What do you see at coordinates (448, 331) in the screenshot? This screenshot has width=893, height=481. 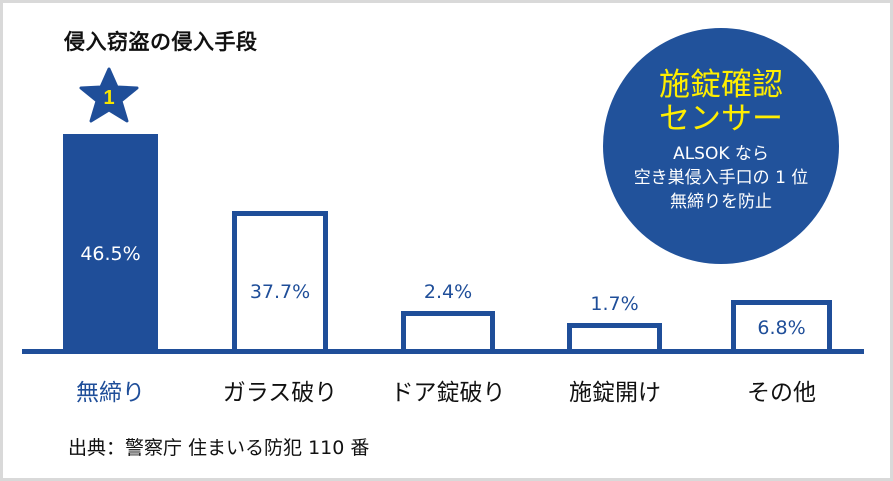 I see `bar-door-lock` at bounding box center [448, 331].